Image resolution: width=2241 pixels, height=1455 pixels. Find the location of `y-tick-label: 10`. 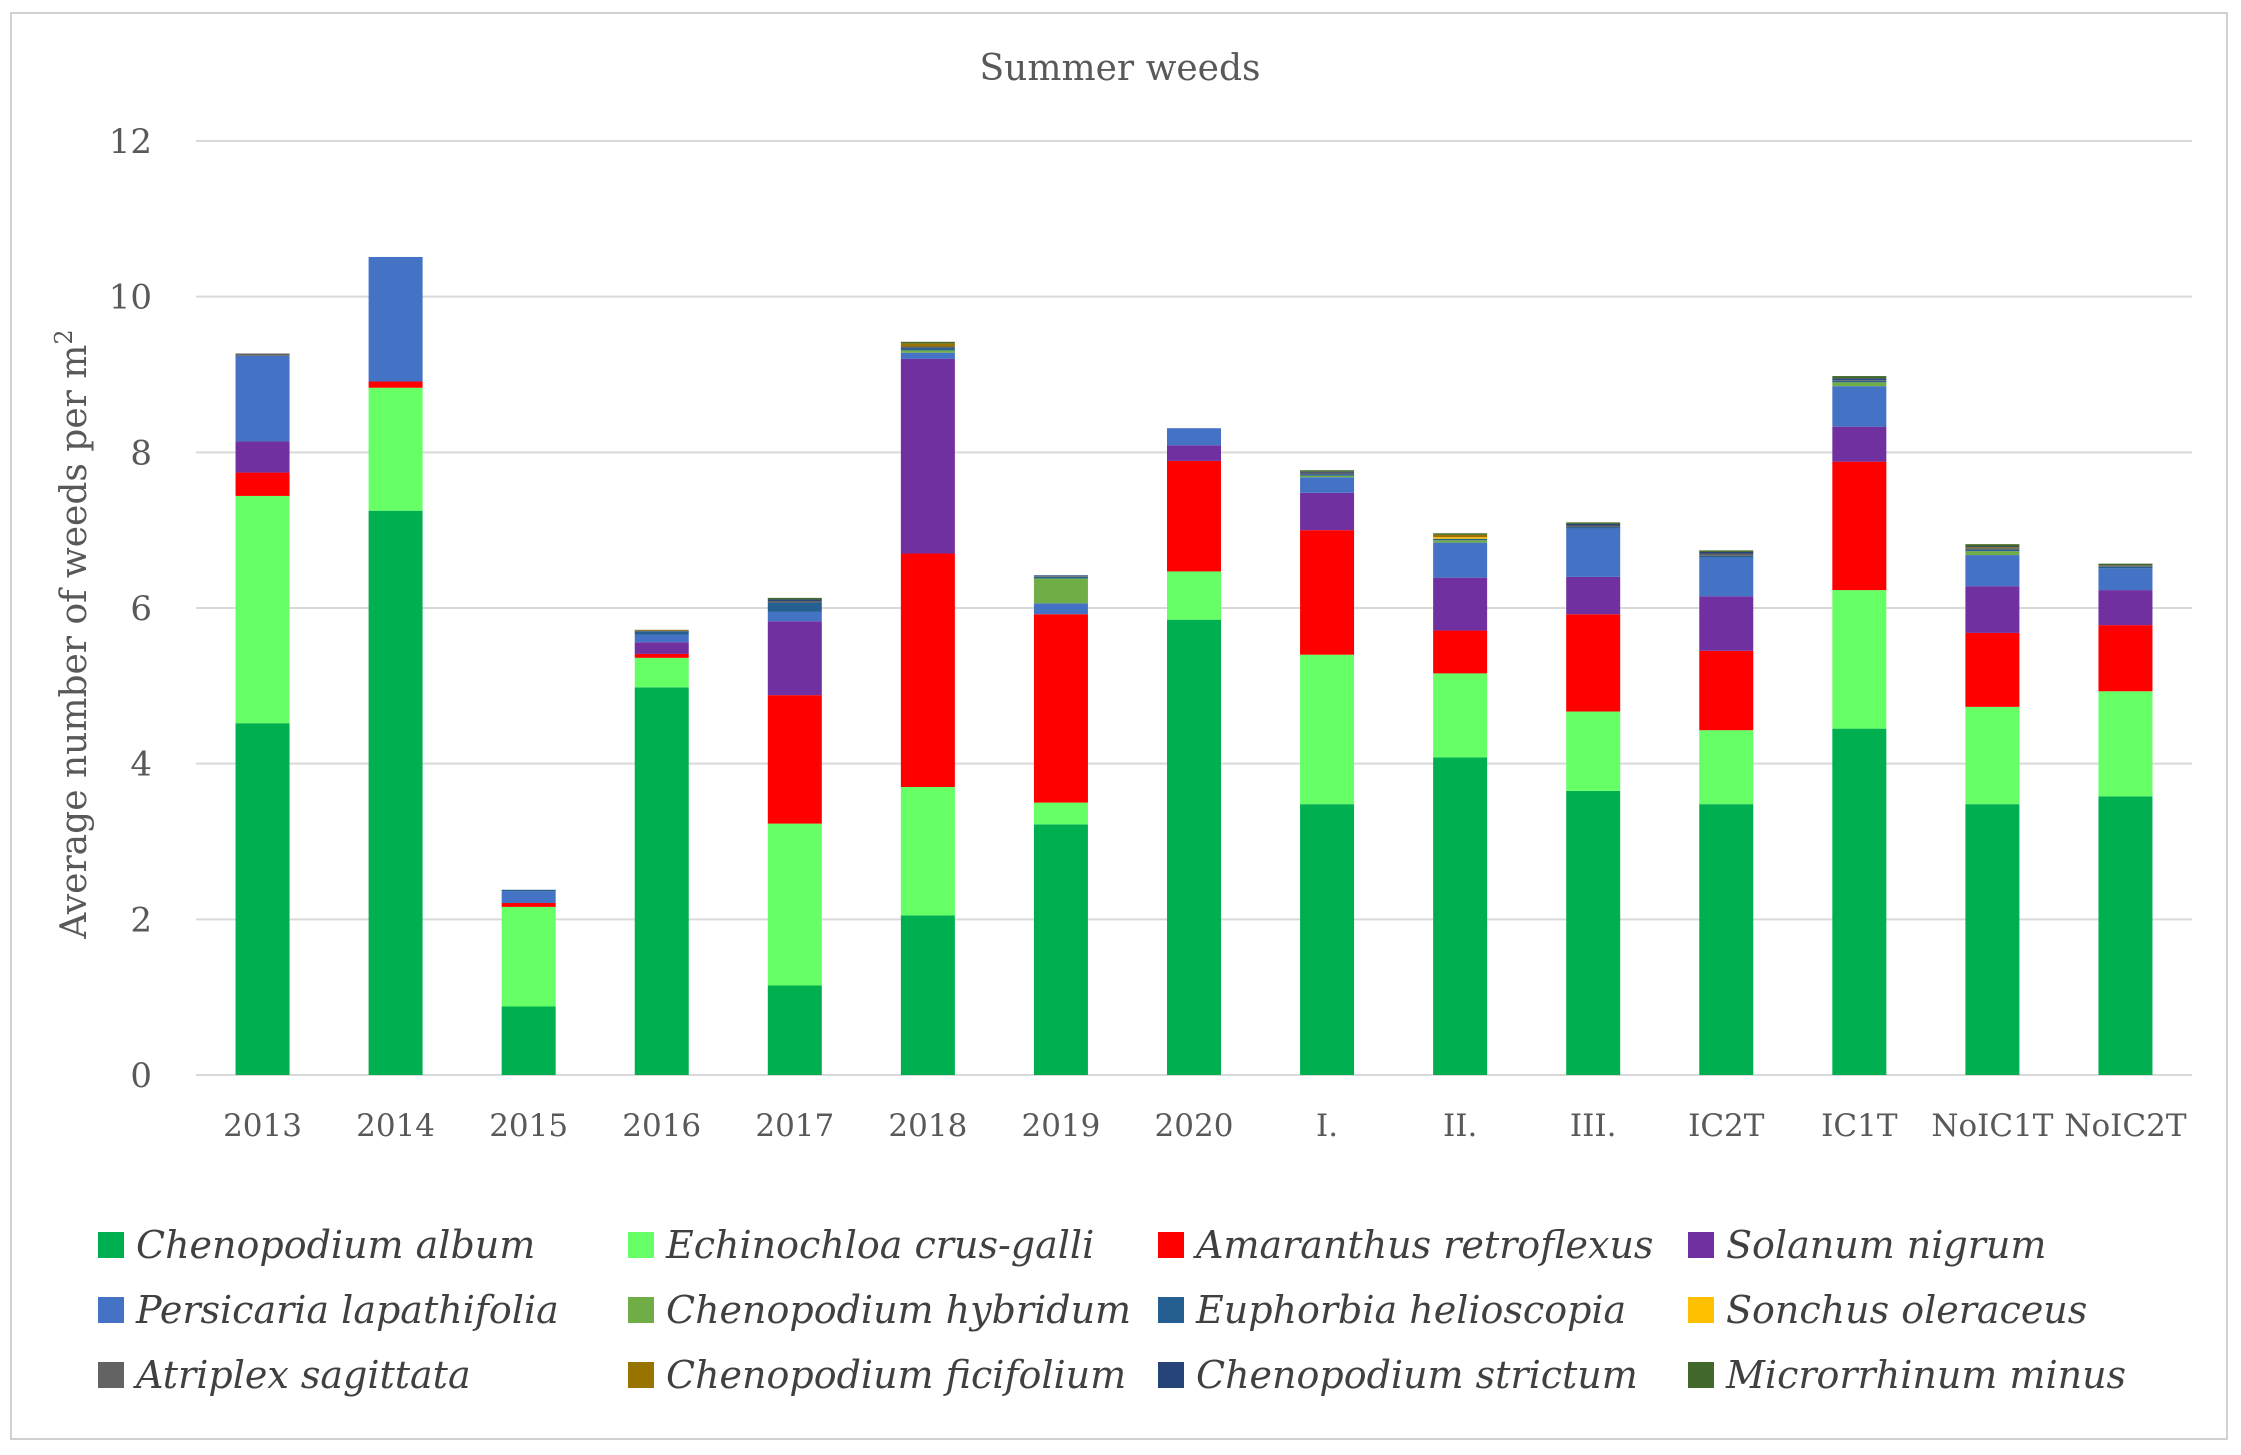

y-tick-label: 10 is located at coordinates (130, 298).